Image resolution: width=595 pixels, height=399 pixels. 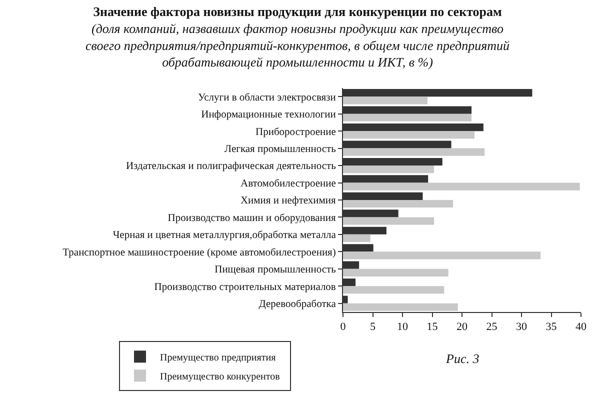 I want to click on y-tick-label: Пищевая промышленность, so click(x=275, y=270).